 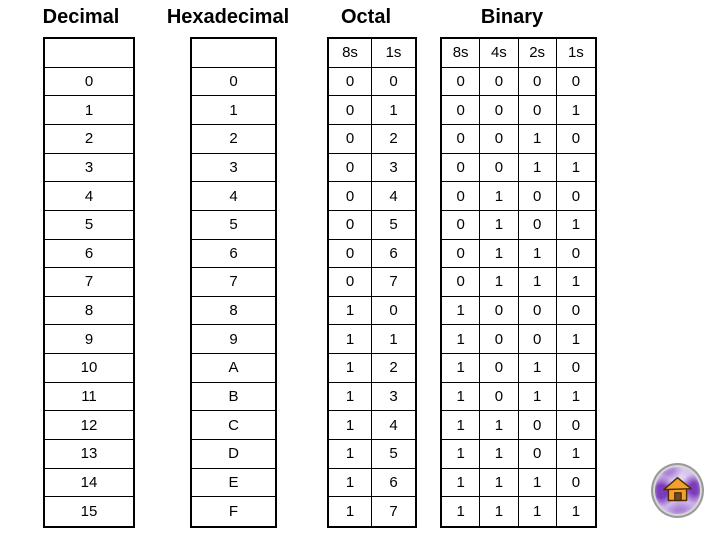 What do you see at coordinates (89, 397) in the screenshot?
I see `table-cell: 11` at bounding box center [89, 397].